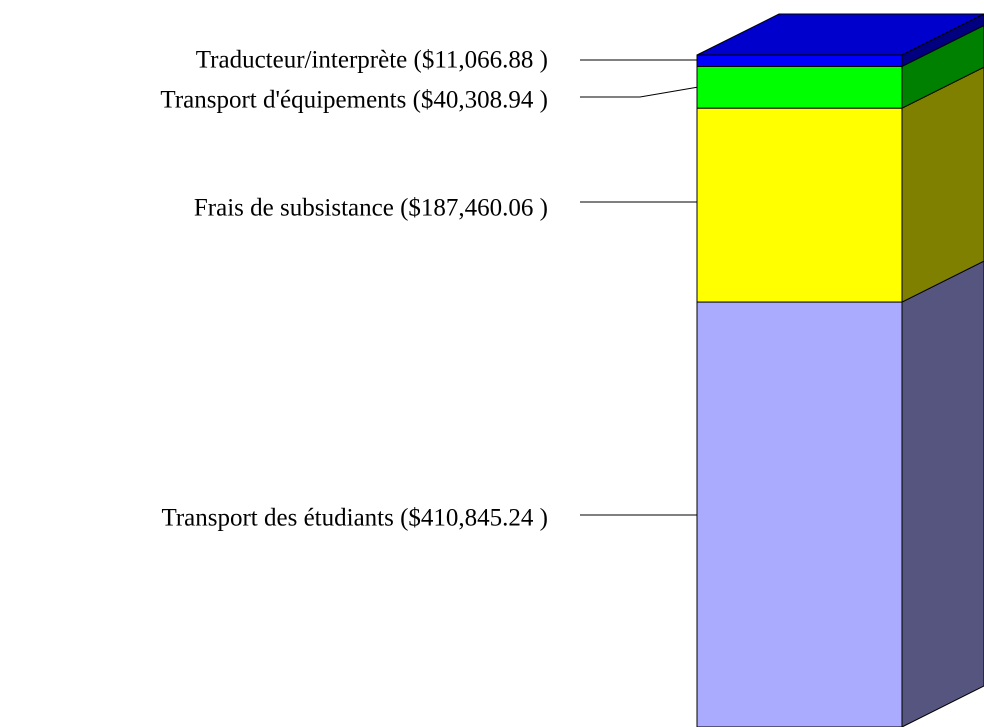  Describe the element at coordinates (639, 92) in the screenshot. I see `leader-line` at that location.